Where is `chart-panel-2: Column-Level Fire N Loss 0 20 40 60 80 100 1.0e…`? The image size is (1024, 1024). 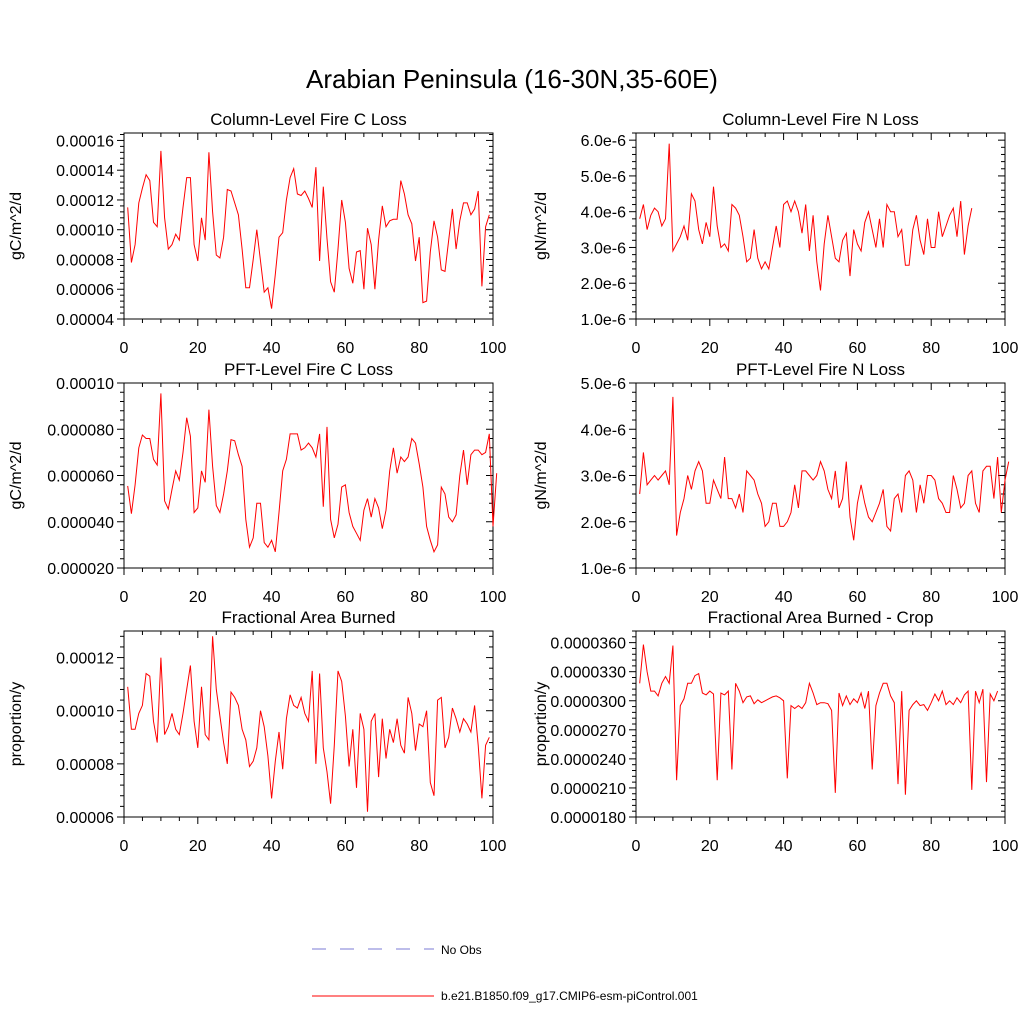 chart-panel-2: Column-Level Fire N Loss 0 20 40 60 80 100 1.0e… is located at coordinates (775, 233).